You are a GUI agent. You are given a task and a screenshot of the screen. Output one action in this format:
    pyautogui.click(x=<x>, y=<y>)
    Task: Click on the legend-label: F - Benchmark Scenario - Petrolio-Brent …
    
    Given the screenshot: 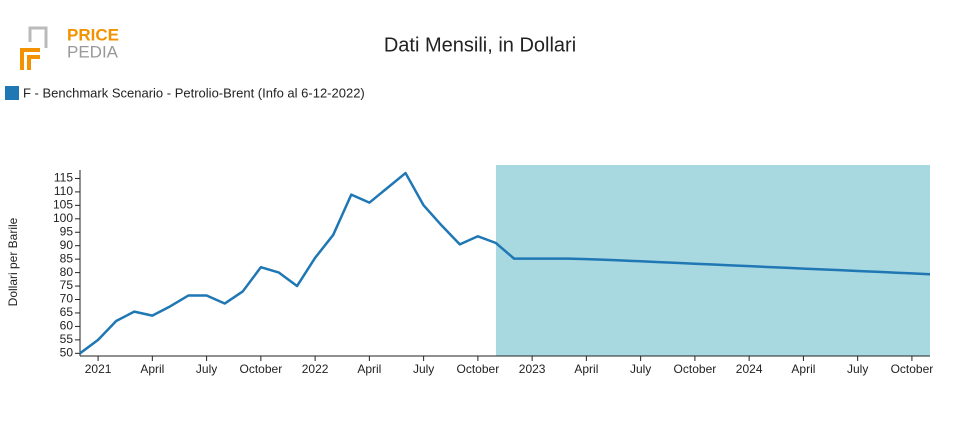 What is the action you would take?
    pyautogui.click(x=194, y=92)
    